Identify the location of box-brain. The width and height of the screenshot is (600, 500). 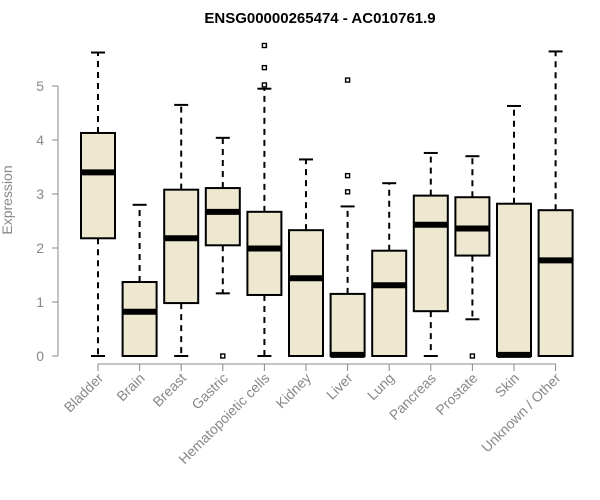
(139, 280).